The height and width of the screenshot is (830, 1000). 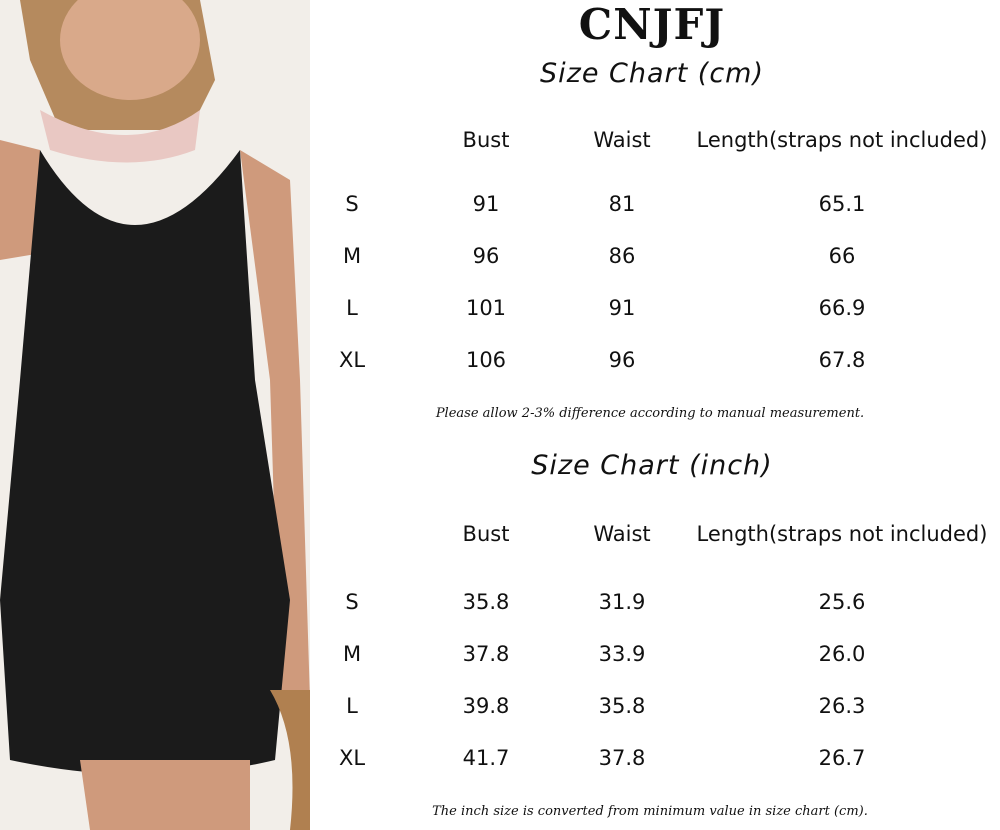 I want to click on inch-chart-title: Size Chart (inch), so click(x=652, y=465).